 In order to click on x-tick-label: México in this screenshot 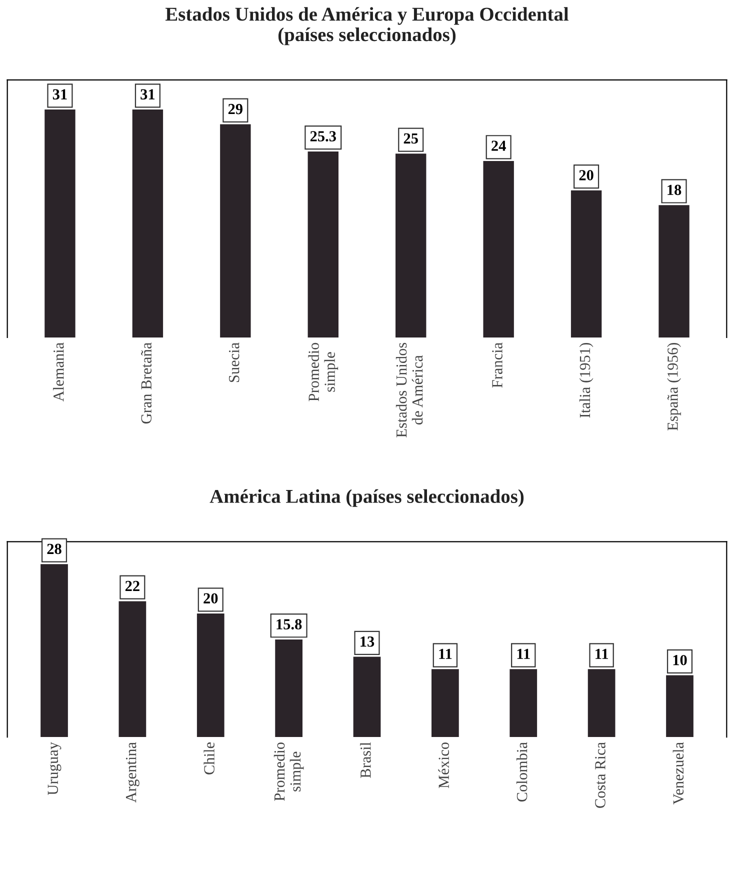, I will do `click(444, 765)`.